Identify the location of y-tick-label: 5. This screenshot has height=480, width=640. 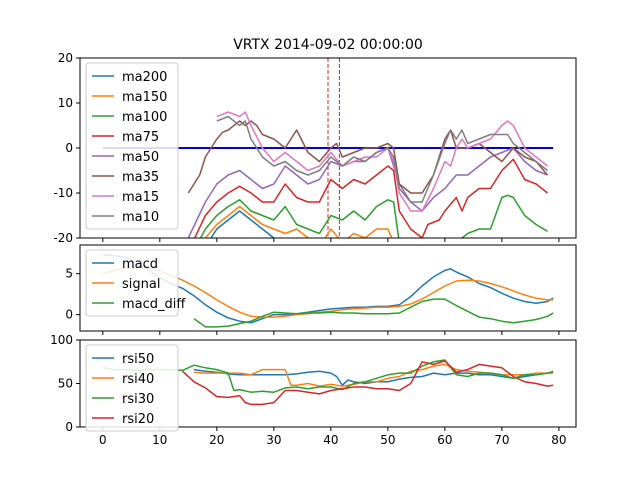
(69, 274).